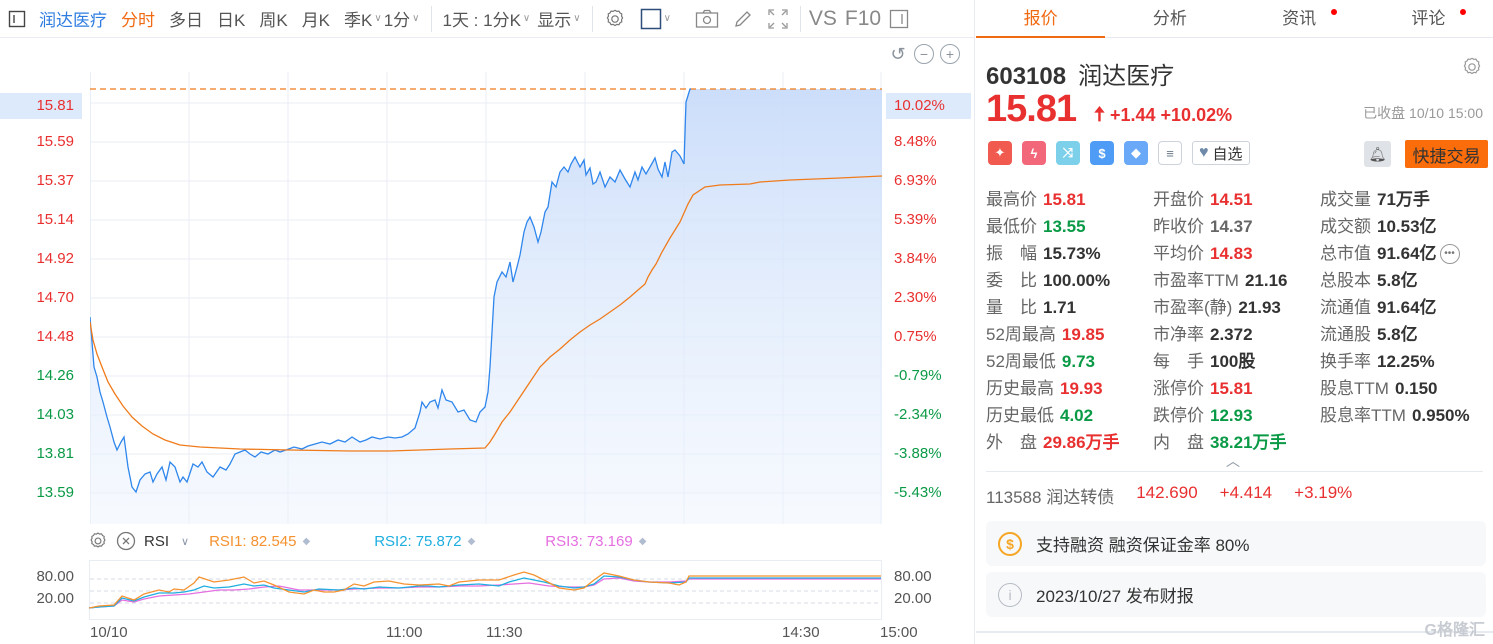  What do you see at coordinates (615, 19) in the screenshot?
I see `settings-button` at bounding box center [615, 19].